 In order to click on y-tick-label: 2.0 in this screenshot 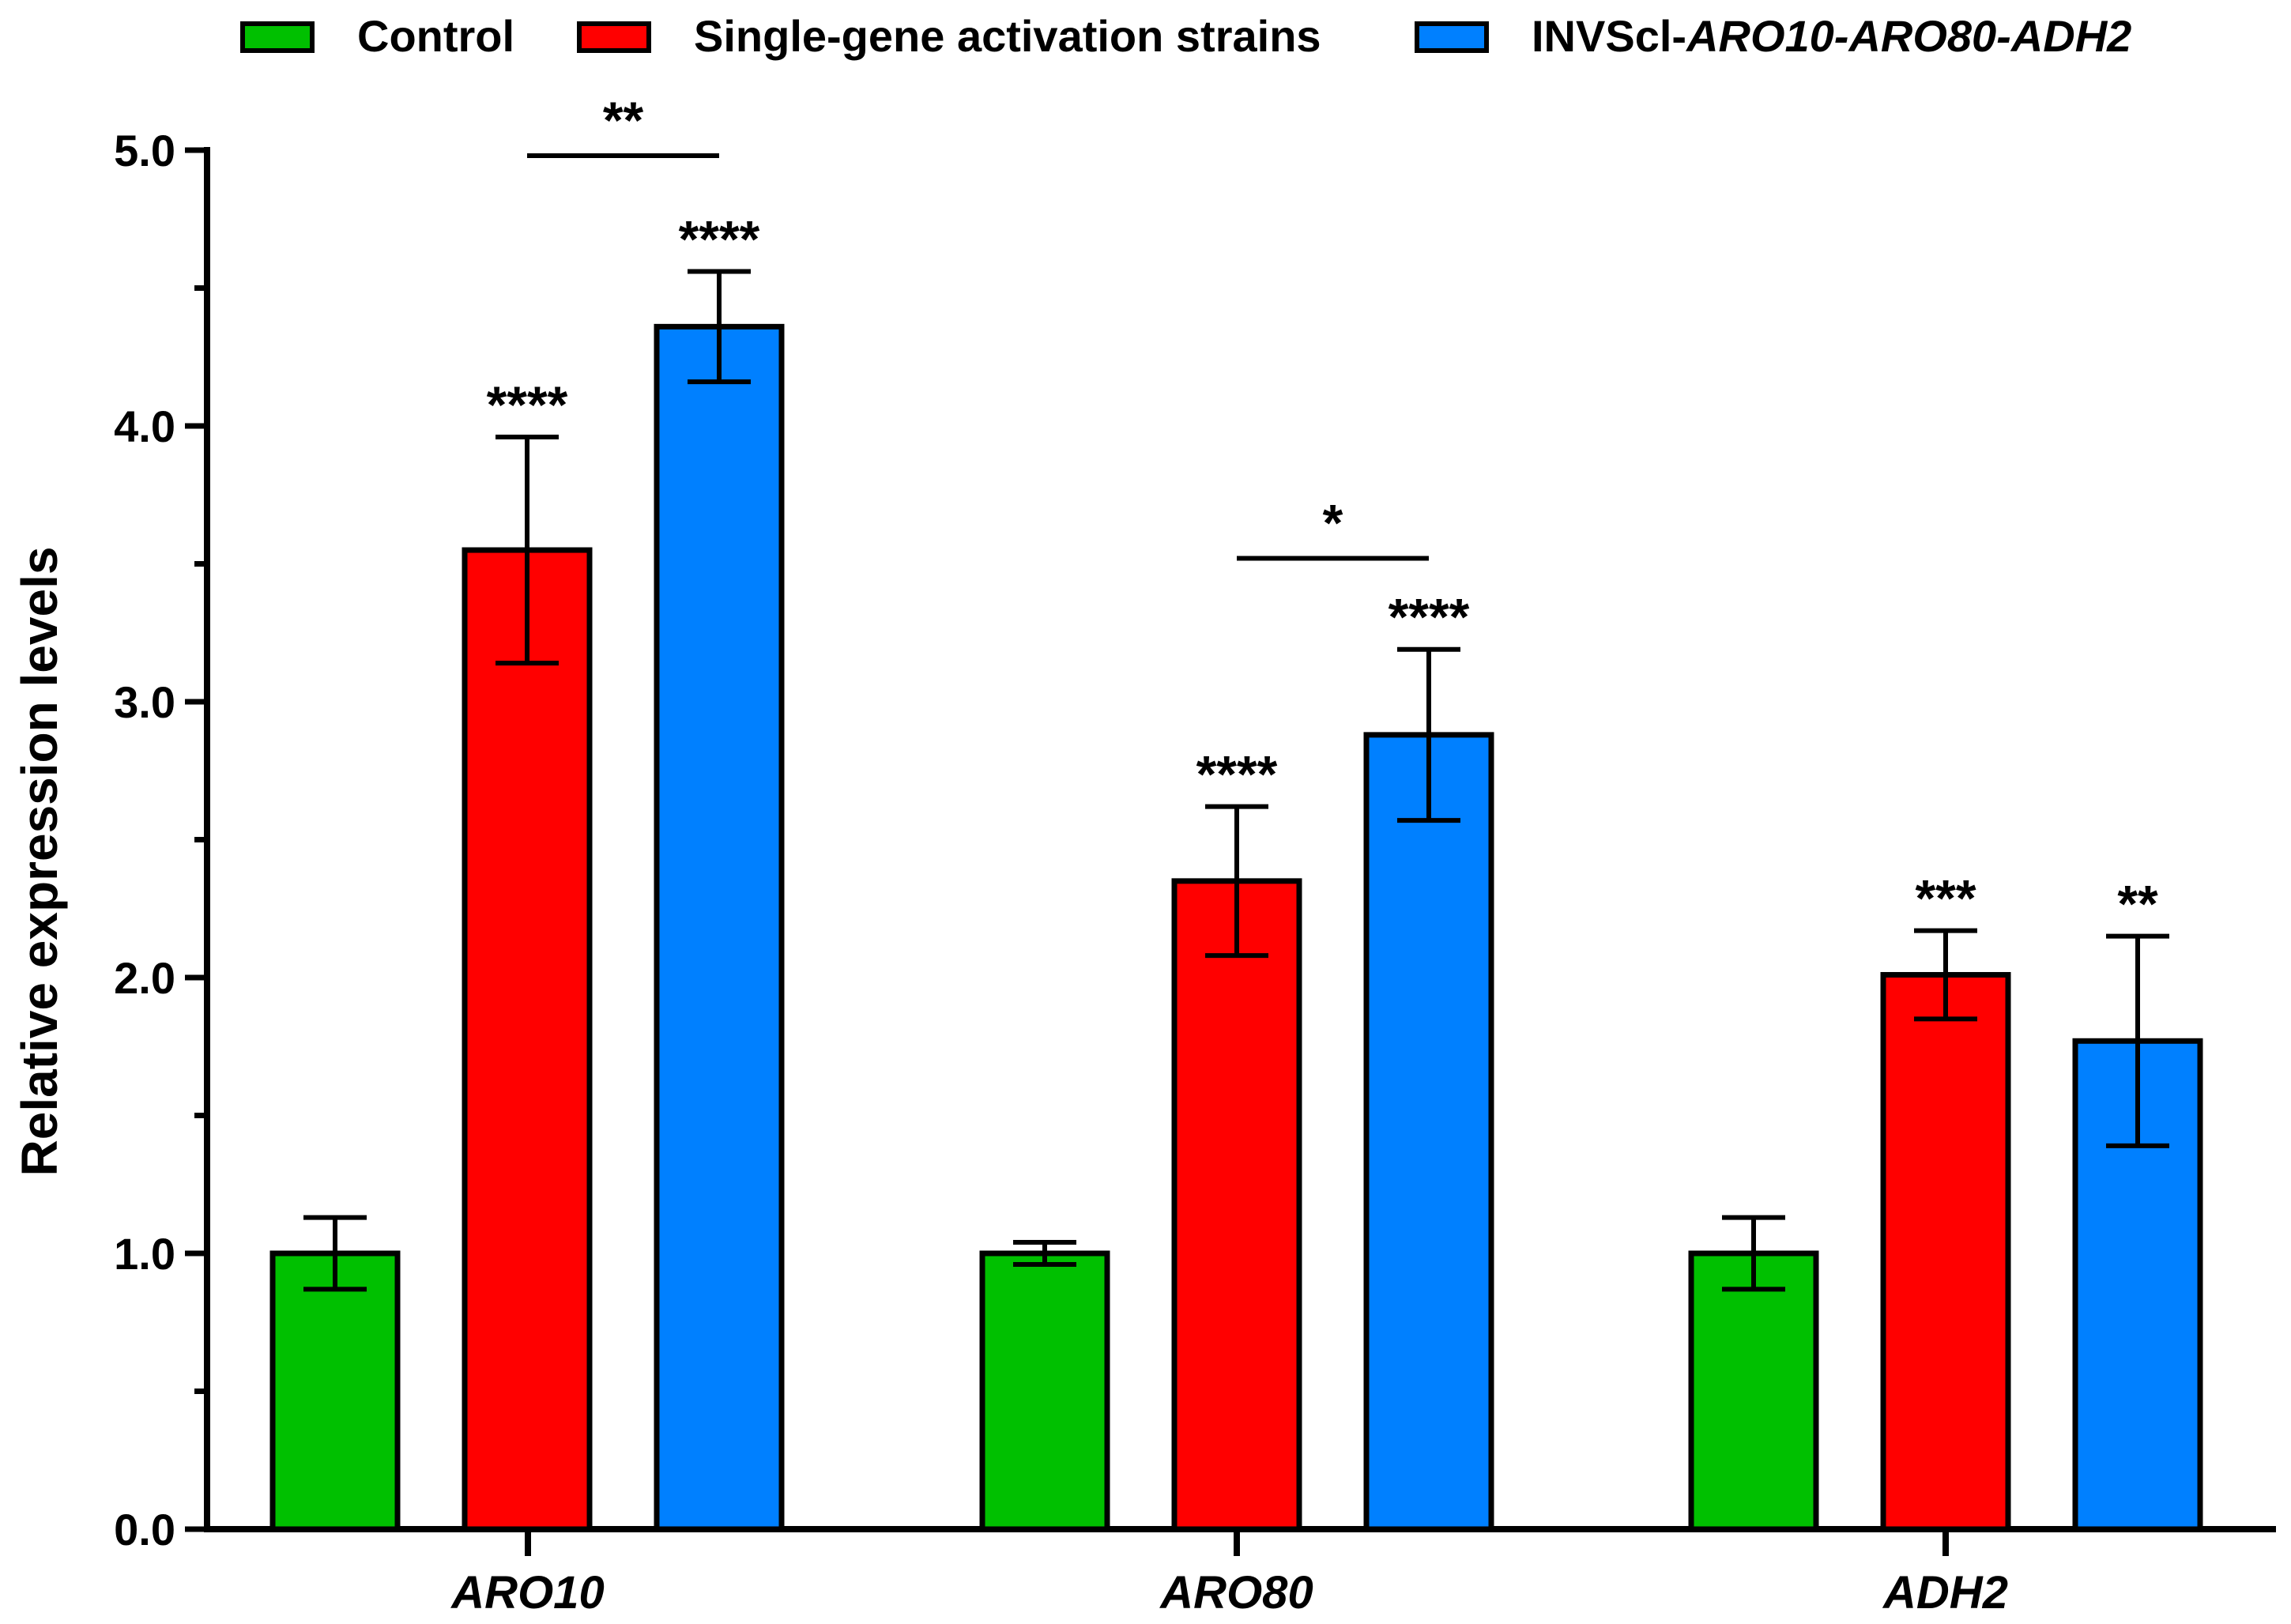, I will do `click(144, 978)`.